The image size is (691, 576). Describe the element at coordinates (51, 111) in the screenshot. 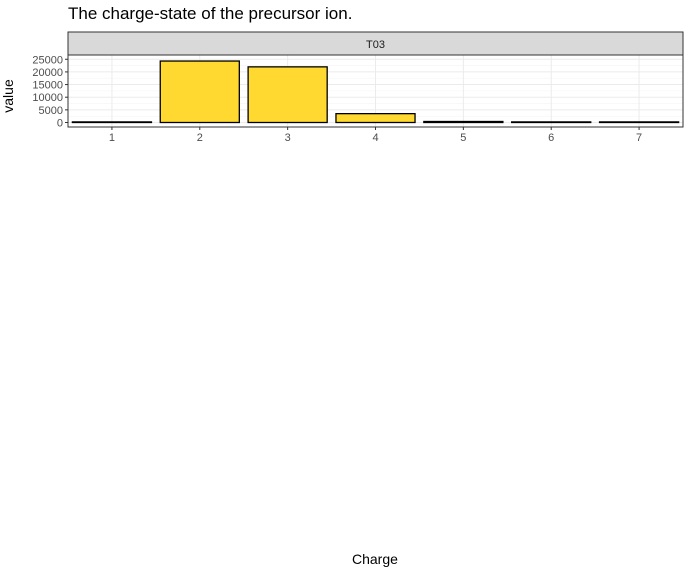

I see `y-tick-label: 5000` at that location.